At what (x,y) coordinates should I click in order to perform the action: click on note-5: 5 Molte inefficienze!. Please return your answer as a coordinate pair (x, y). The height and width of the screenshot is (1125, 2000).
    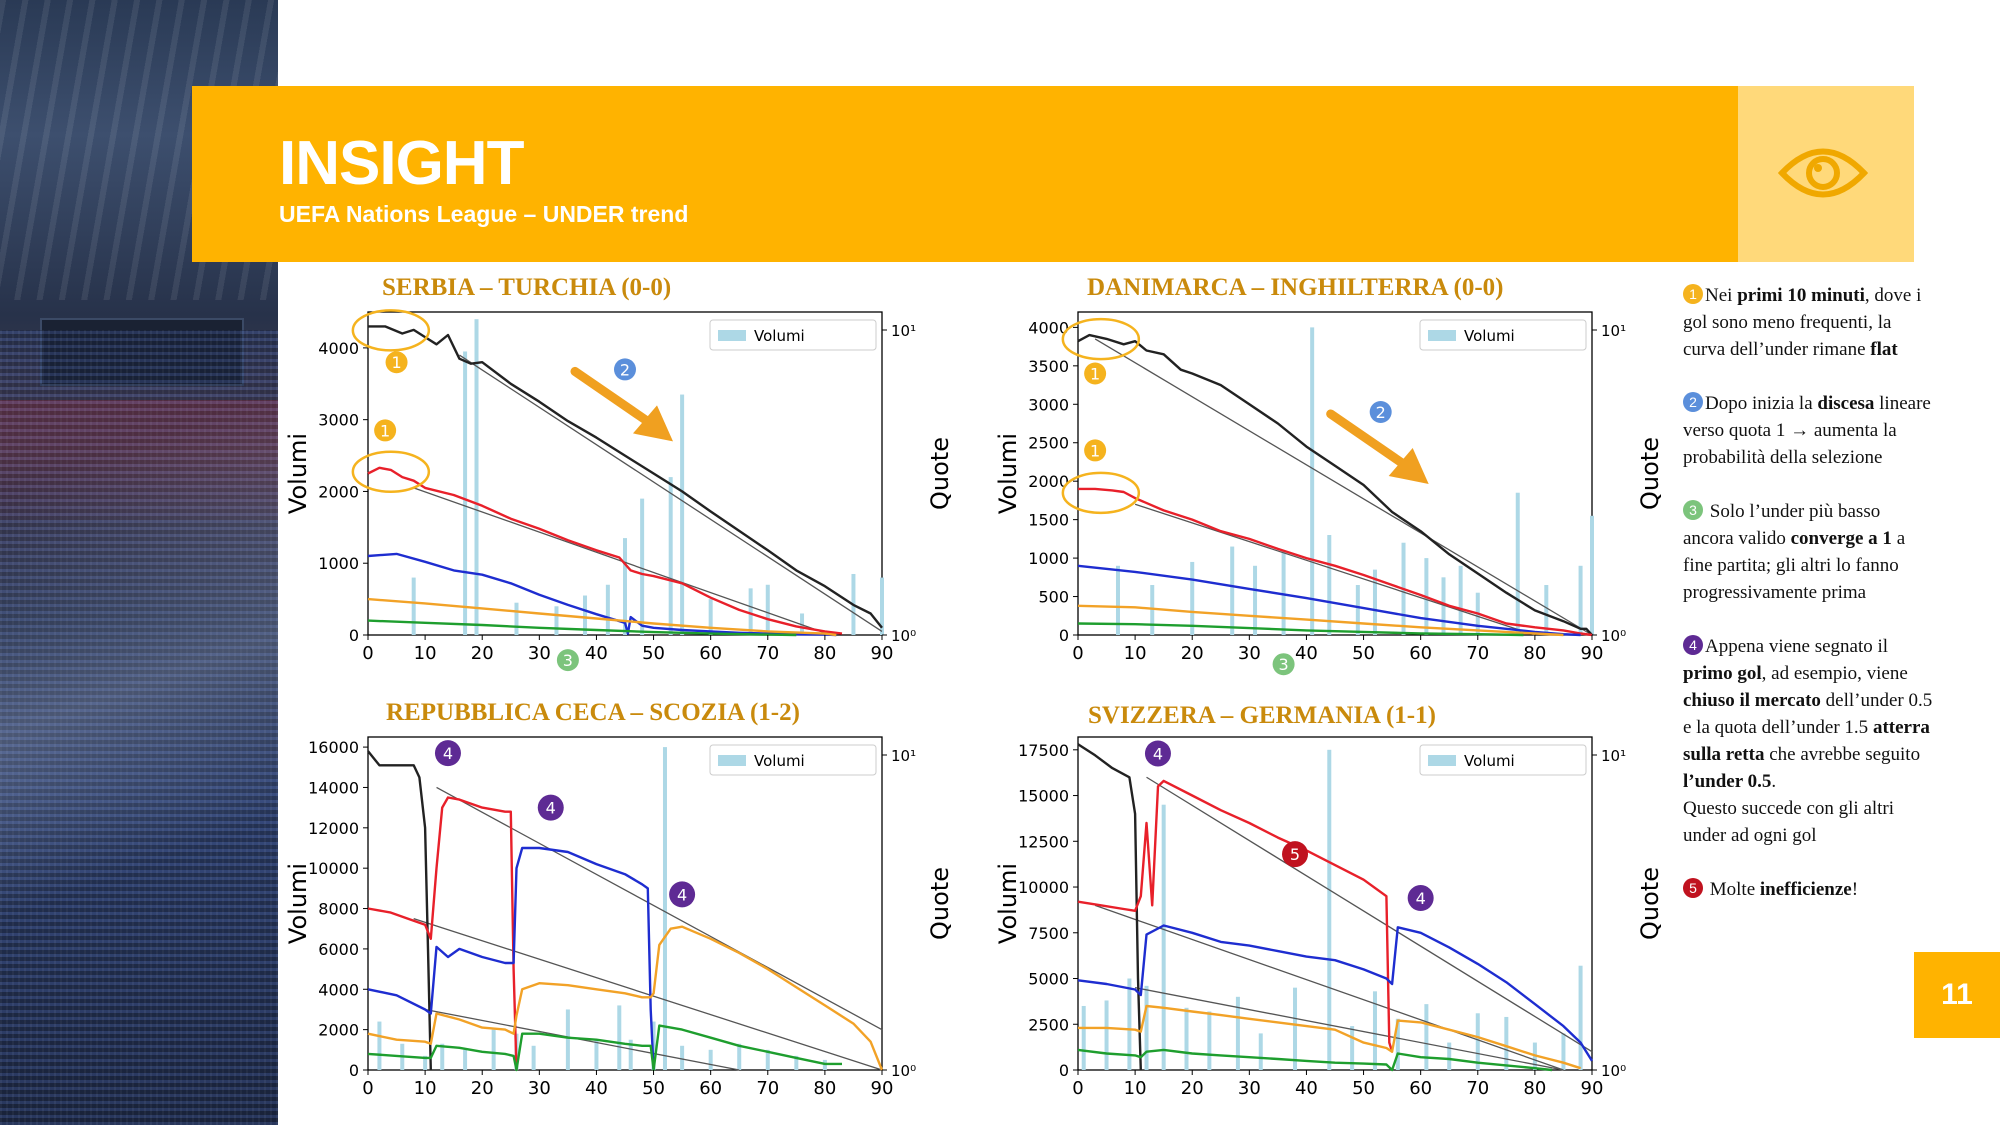
    Looking at the image, I should click on (1808, 889).